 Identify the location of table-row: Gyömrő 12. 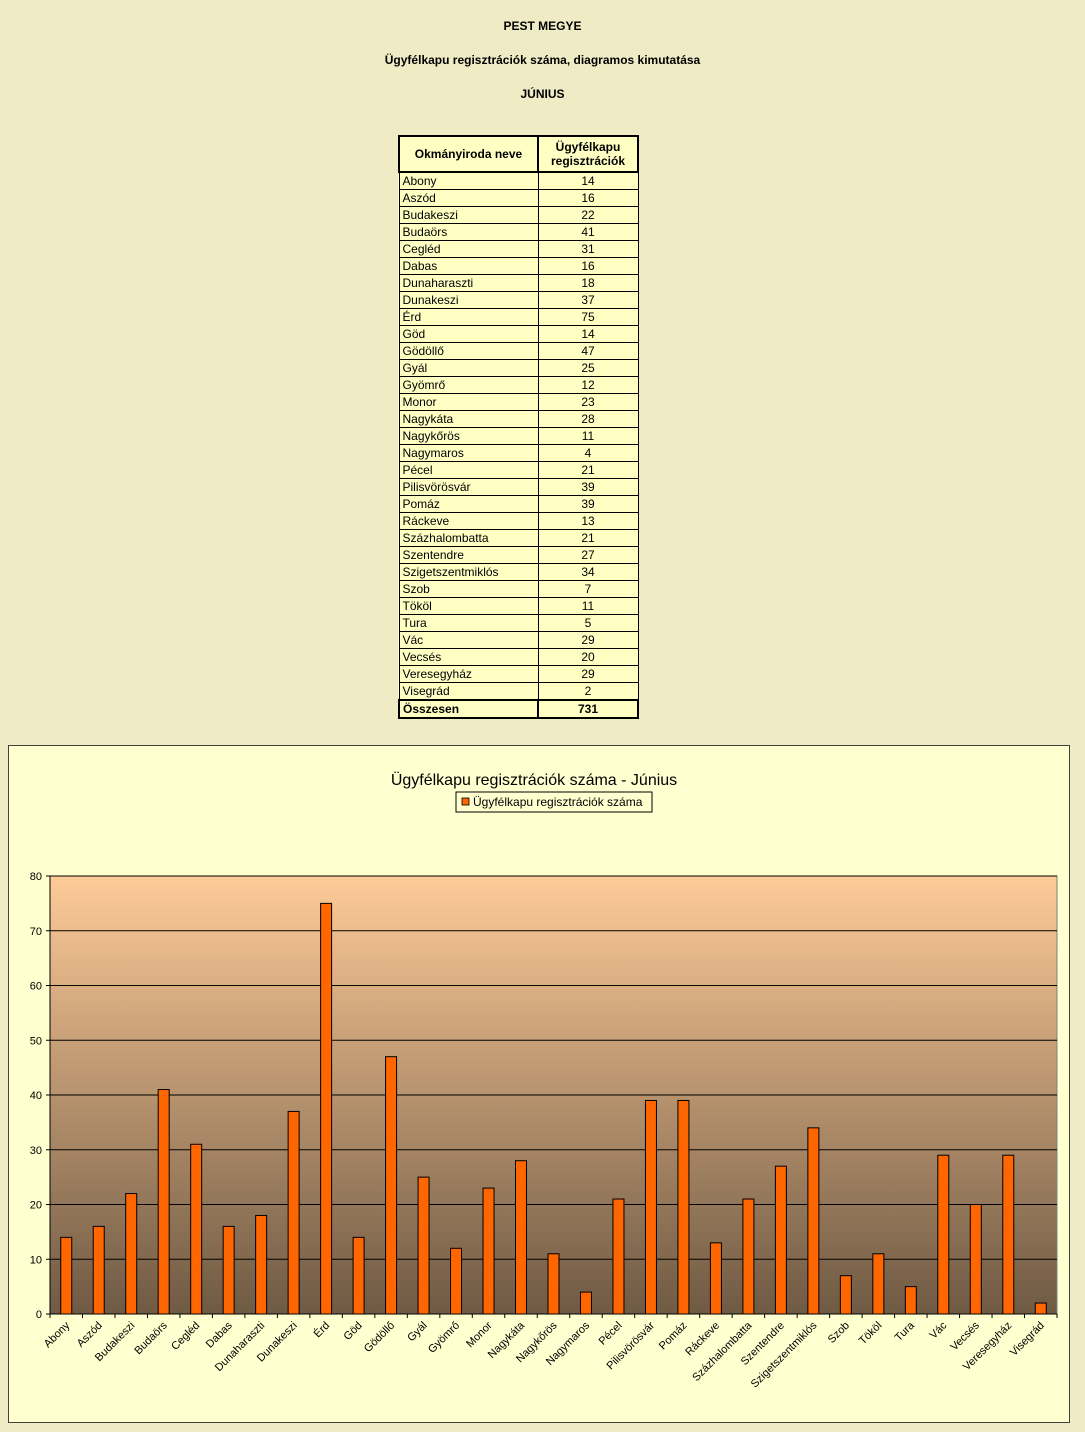
(518, 385).